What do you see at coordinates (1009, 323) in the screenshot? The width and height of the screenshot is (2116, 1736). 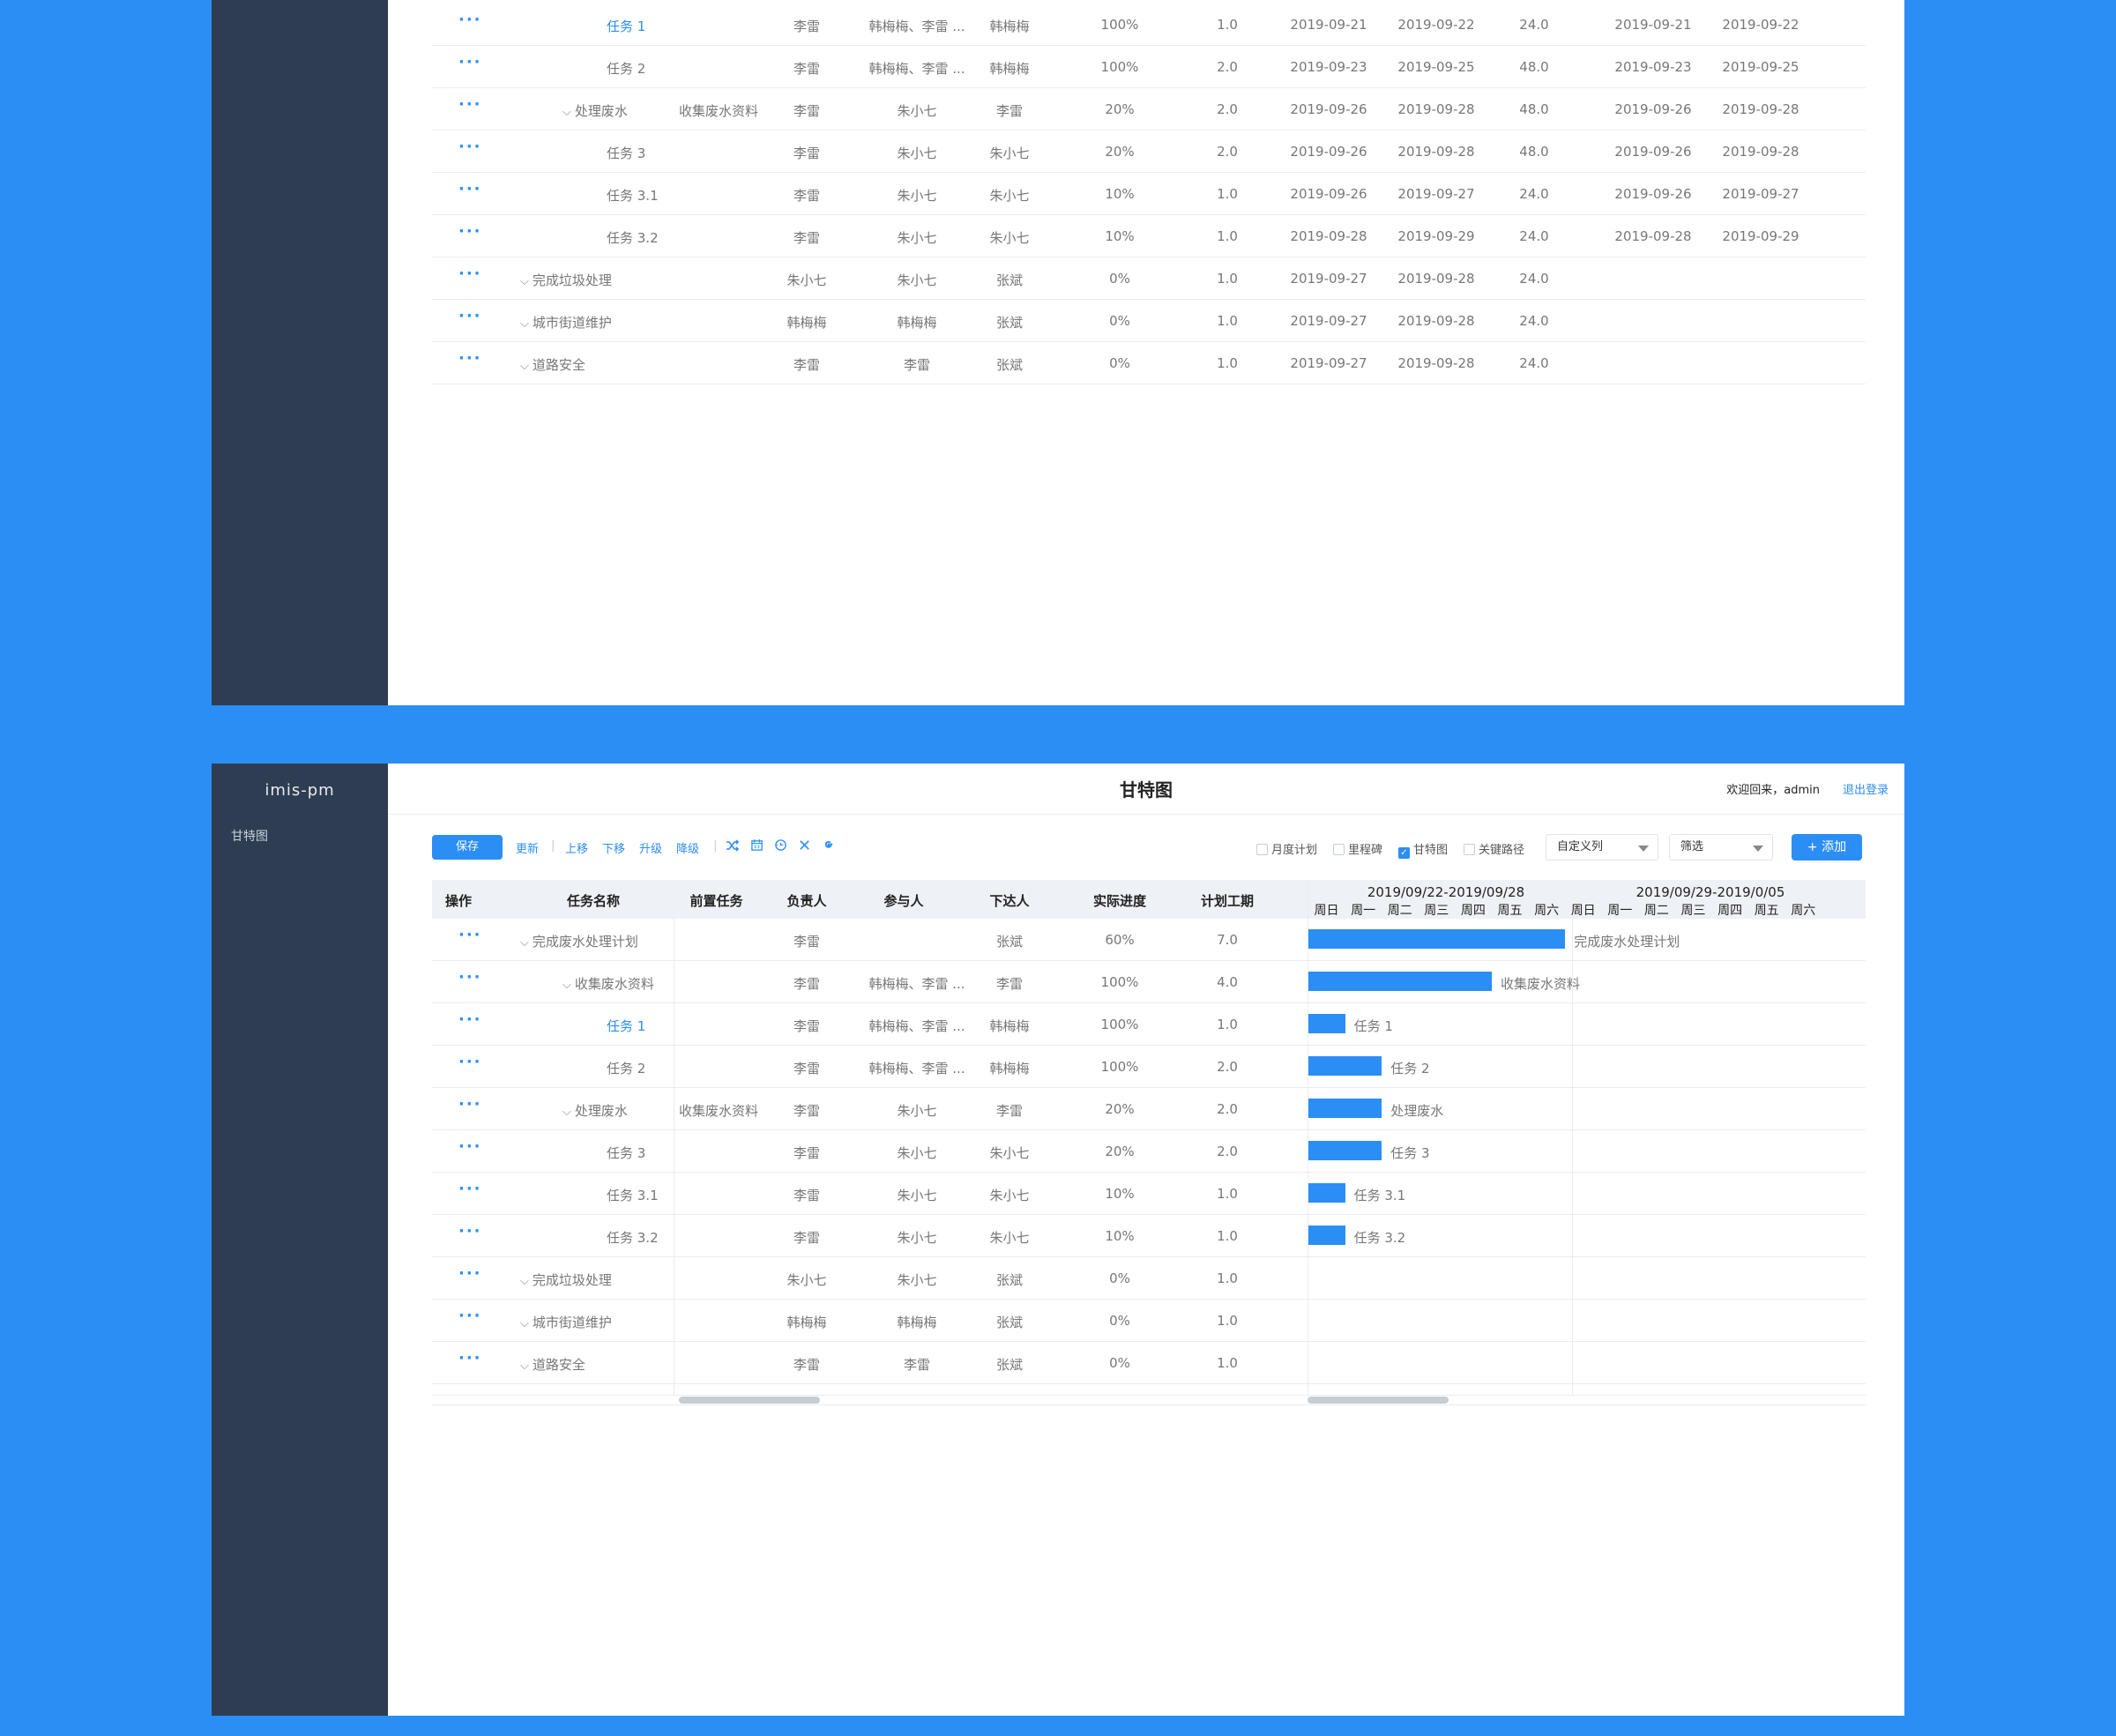 I see `issuer-cell: 张斌` at bounding box center [1009, 323].